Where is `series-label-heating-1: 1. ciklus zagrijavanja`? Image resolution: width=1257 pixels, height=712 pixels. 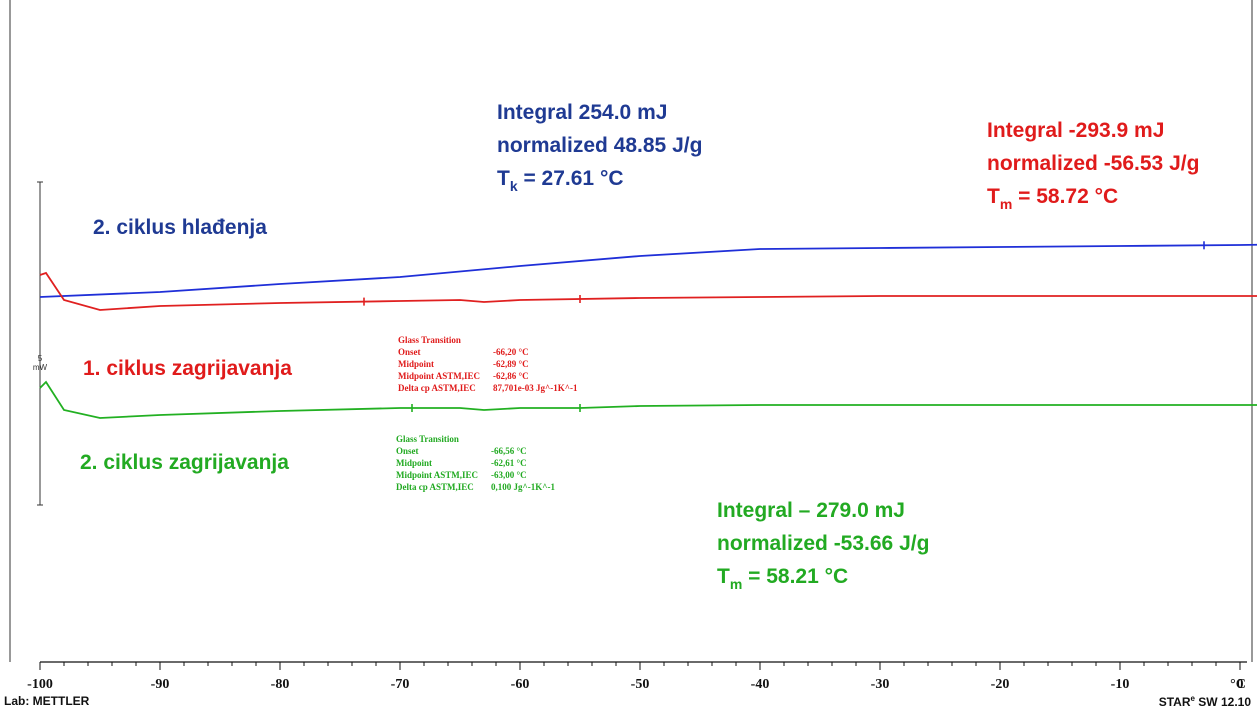
series-label-heating-1: 1. ciklus zagrijavanja is located at coordinates (187, 368).